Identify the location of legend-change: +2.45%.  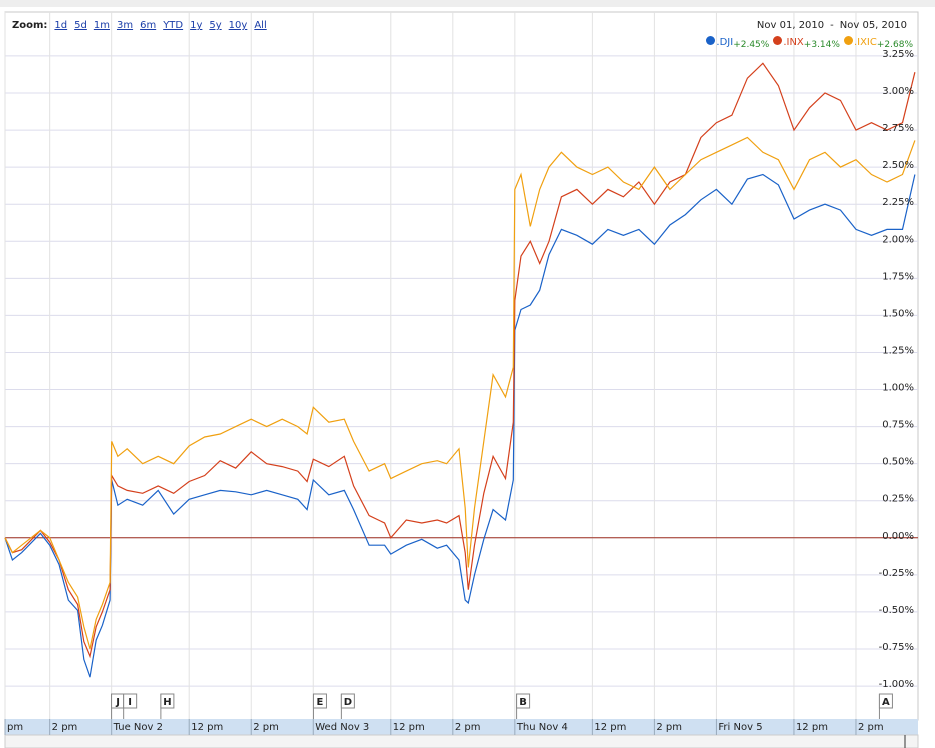
(751, 45).